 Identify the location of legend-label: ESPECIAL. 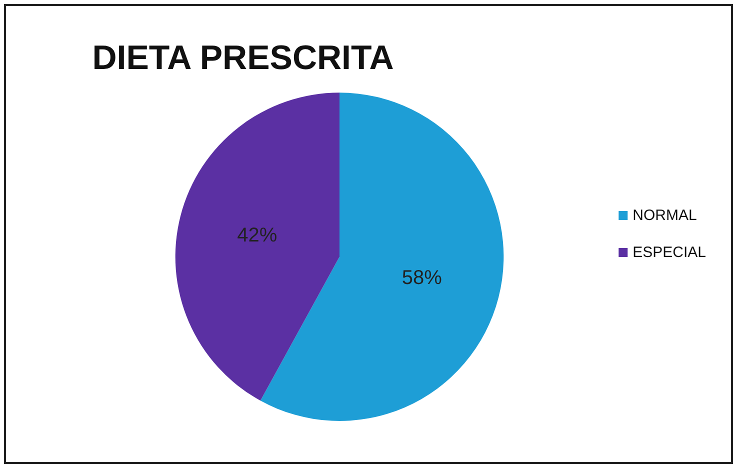
(669, 252).